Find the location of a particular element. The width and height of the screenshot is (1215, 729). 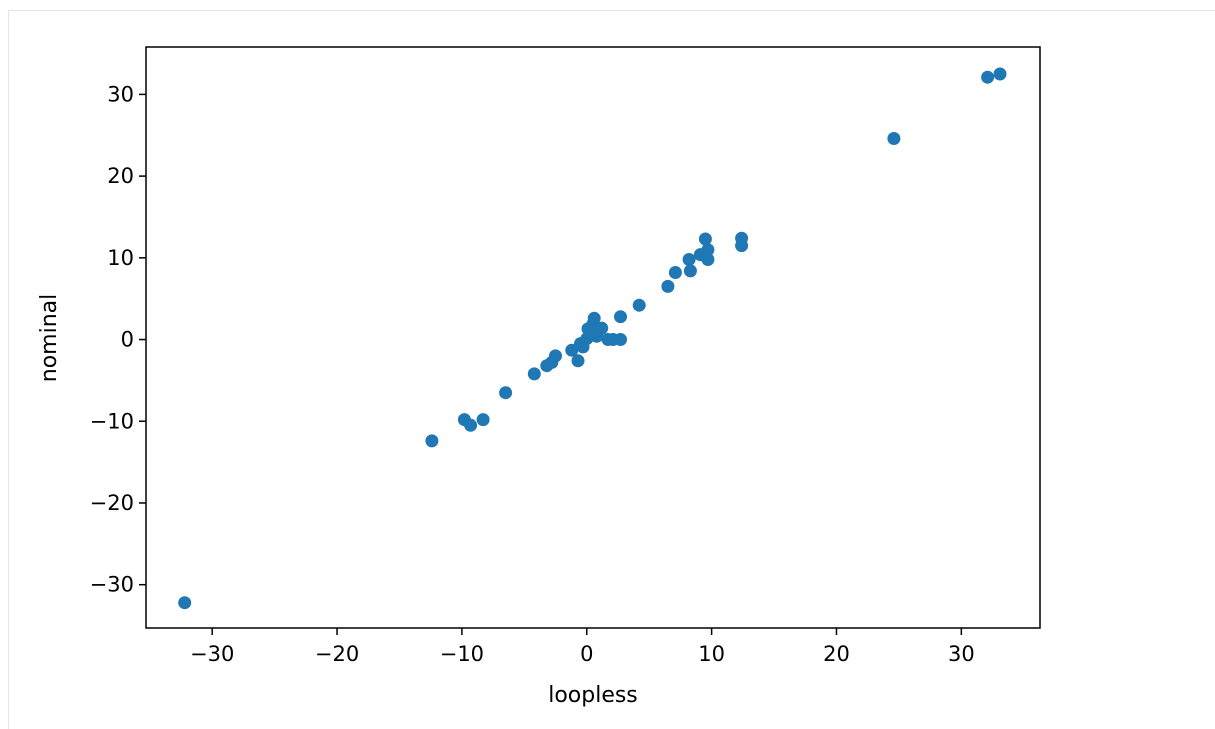

y-tick-label: 20 is located at coordinates (120, 176).